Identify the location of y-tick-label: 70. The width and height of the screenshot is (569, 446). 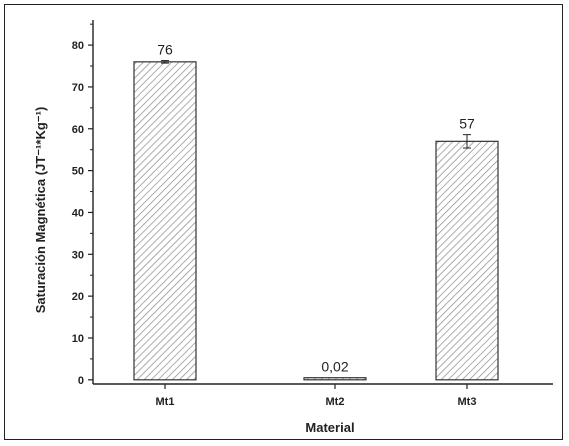
(78, 88).